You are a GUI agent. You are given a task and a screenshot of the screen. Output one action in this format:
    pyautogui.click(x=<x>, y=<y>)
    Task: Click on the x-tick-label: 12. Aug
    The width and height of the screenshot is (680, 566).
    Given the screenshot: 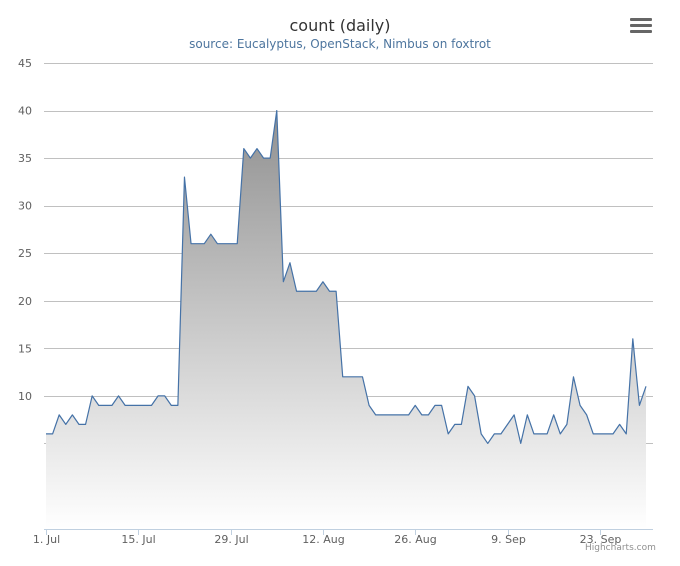 What is the action you would take?
    pyautogui.click(x=323, y=539)
    